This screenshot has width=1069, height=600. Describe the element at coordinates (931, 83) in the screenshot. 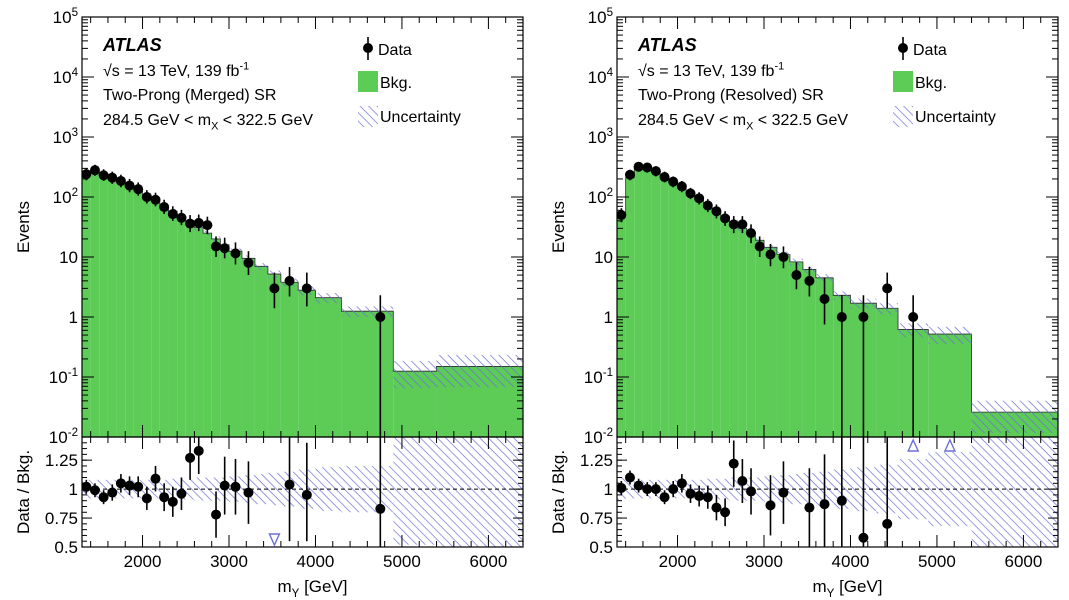

I see `legend-bkg-label: Bkg.` at that location.